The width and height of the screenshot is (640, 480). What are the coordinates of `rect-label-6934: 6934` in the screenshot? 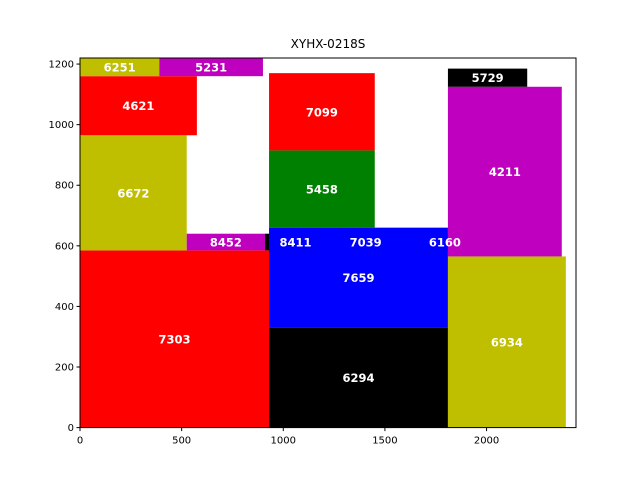 It's located at (507, 343).